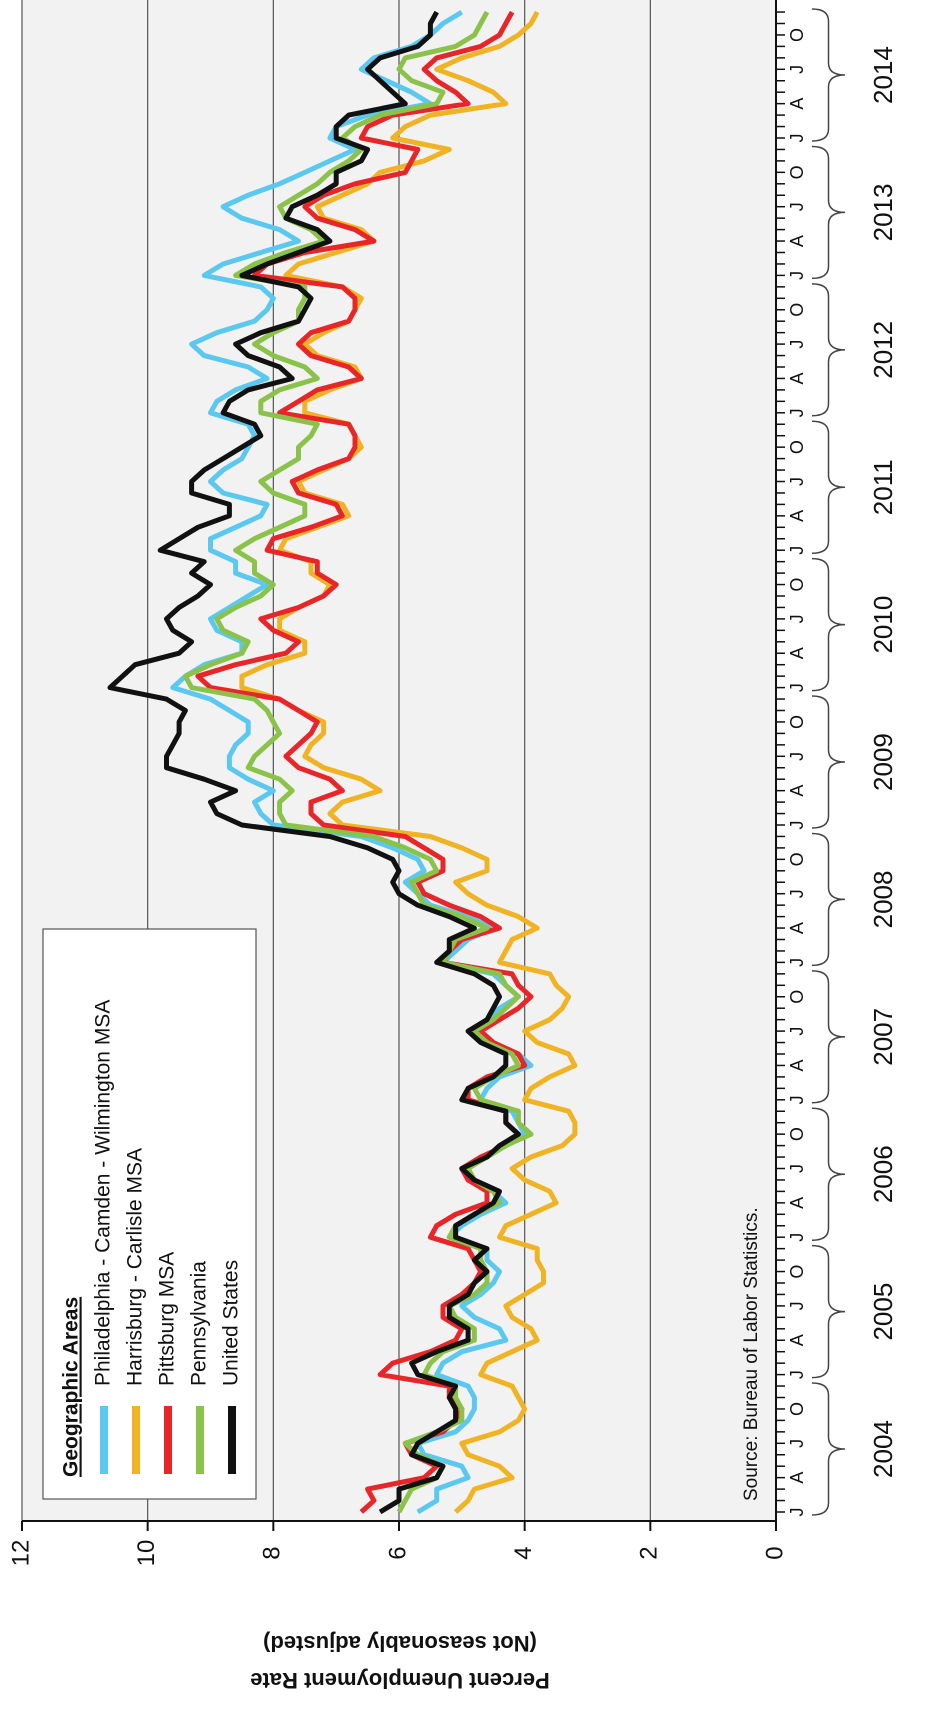 This screenshot has width=930, height=1713. I want to click on legend-label: Pennsylvania, so click(199, 1323).